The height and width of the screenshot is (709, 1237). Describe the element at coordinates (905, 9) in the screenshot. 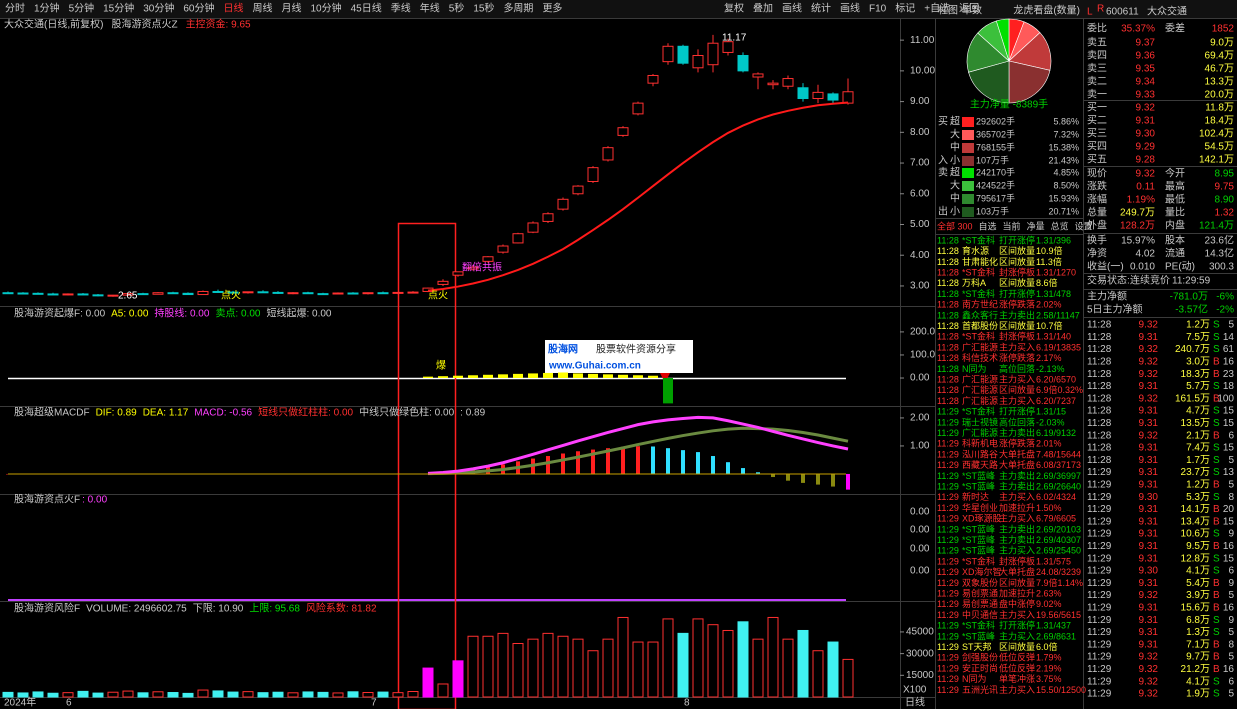

I see `toolbar-action: 标记` at that location.